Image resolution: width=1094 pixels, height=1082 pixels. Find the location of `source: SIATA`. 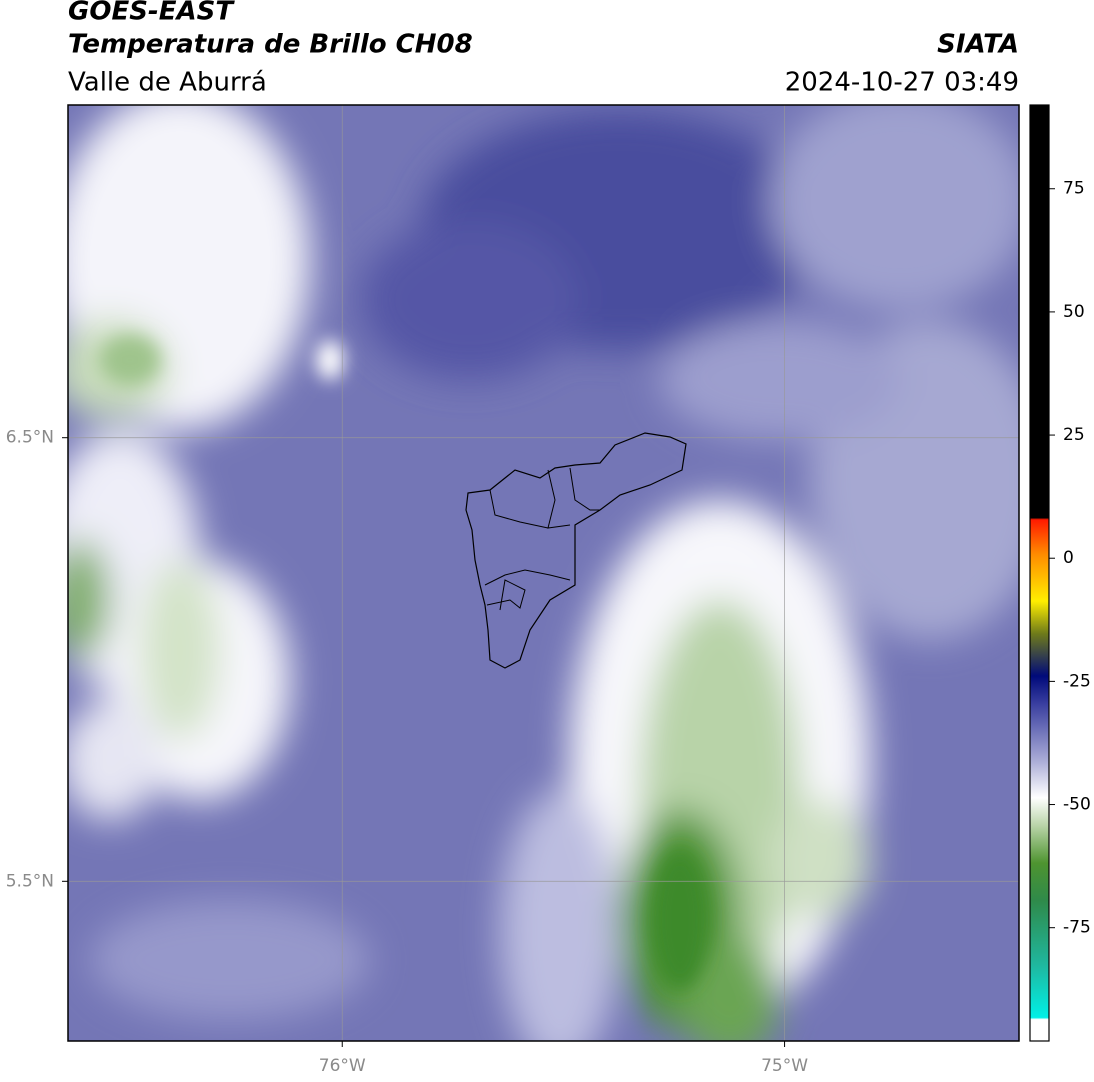

source: SIATA is located at coordinates (978, 45).